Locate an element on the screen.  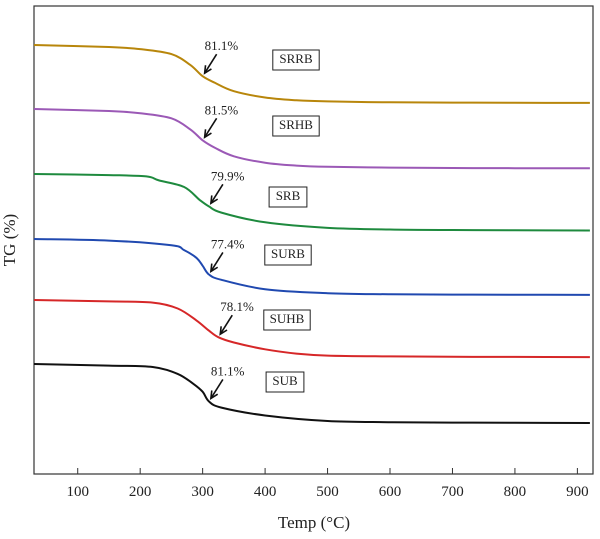
series-label-sub: SUB is located at coordinates (285, 382).